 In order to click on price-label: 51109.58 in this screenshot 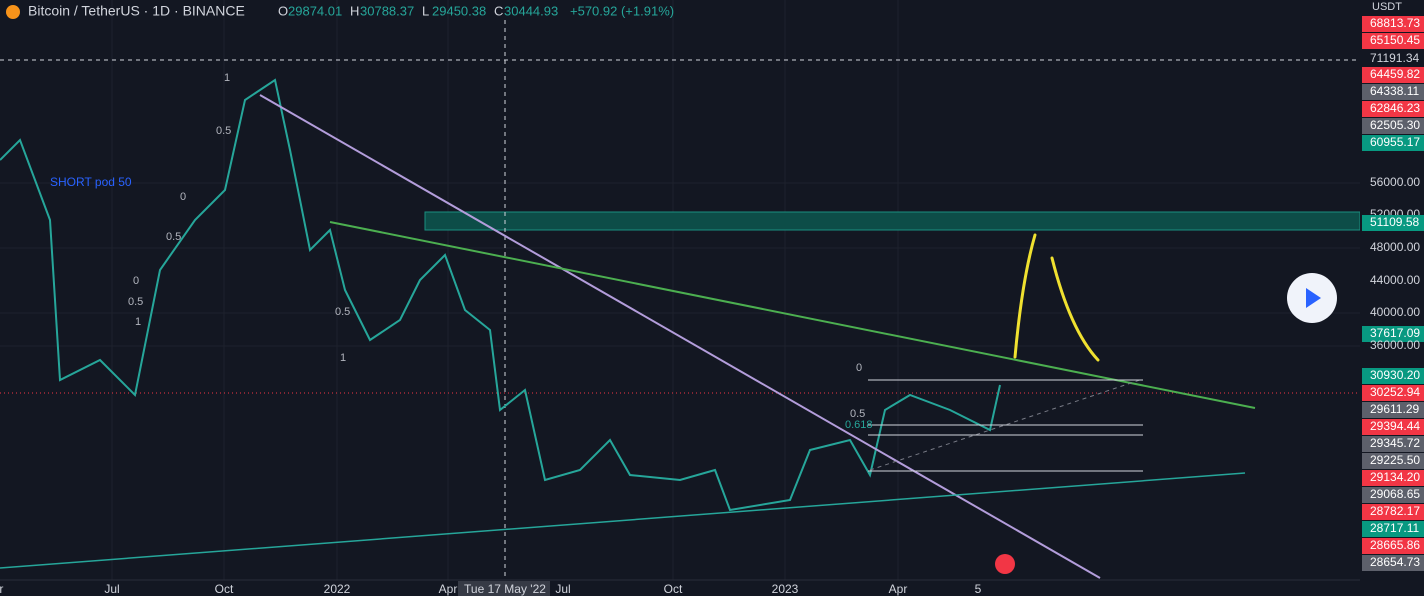, I will do `click(1394, 222)`.